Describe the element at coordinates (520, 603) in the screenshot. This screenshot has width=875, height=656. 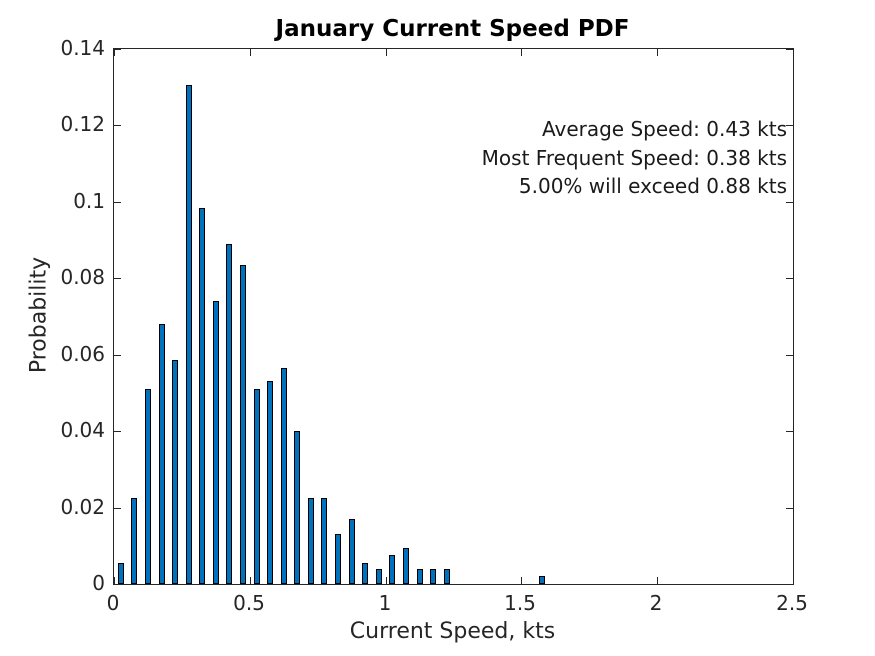
I see `x-tick-label: 1.5` at that location.